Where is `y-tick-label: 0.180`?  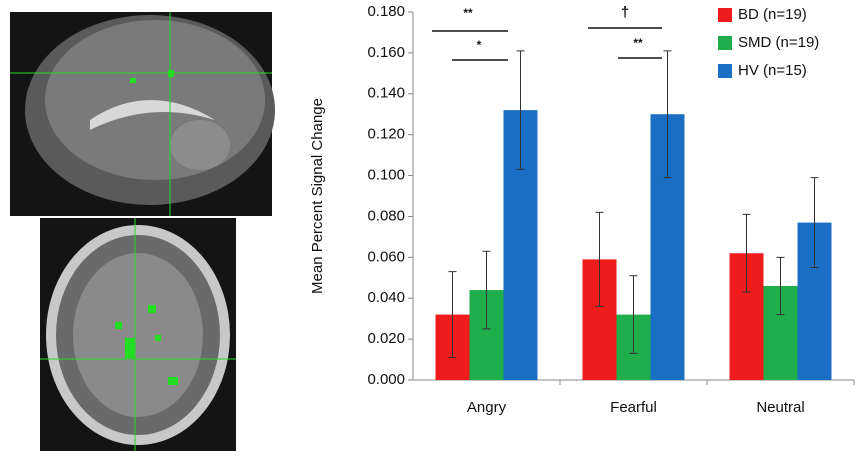
y-tick-label: 0.180 is located at coordinates (386, 11).